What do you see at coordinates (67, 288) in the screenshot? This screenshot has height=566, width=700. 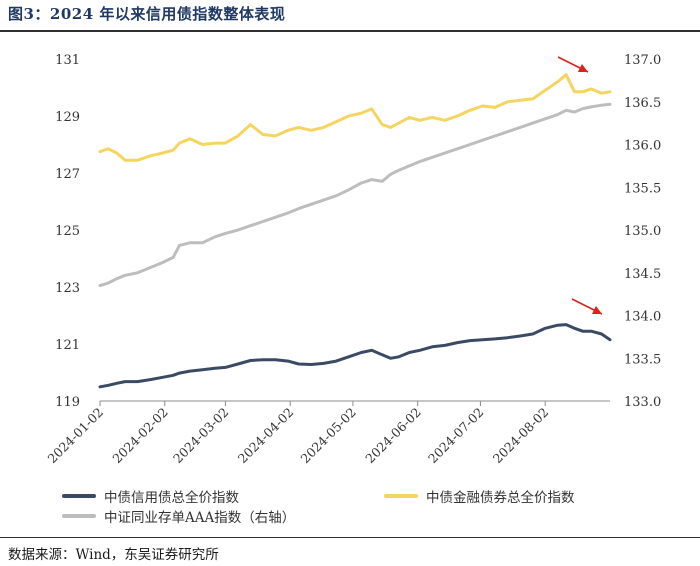 I see `y-left-tick-label: 123` at bounding box center [67, 288].